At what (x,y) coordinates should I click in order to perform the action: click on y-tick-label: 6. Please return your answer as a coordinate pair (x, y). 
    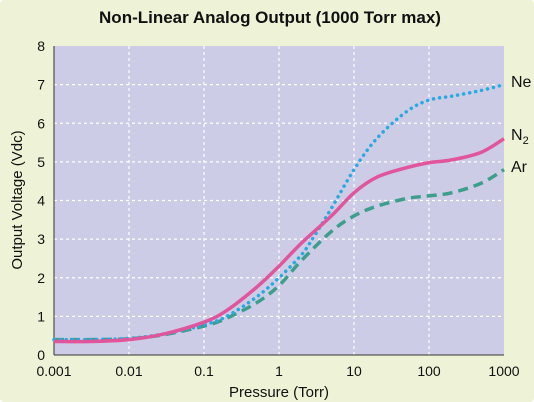
    Looking at the image, I should click on (41, 123).